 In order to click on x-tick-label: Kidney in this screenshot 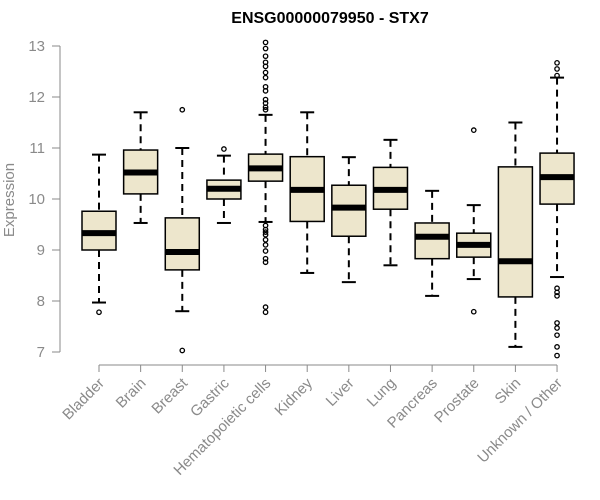, I will do `click(294, 396)`.